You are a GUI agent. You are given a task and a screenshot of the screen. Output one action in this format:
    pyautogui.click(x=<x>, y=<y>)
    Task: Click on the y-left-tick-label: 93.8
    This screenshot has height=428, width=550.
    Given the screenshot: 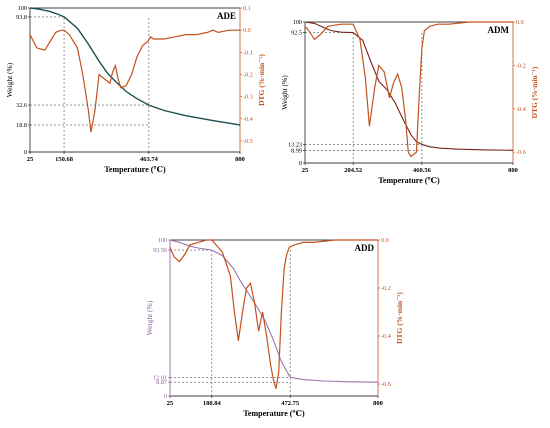 What is the action you would take?
    pyautogui.click(x=21, y=17)
    